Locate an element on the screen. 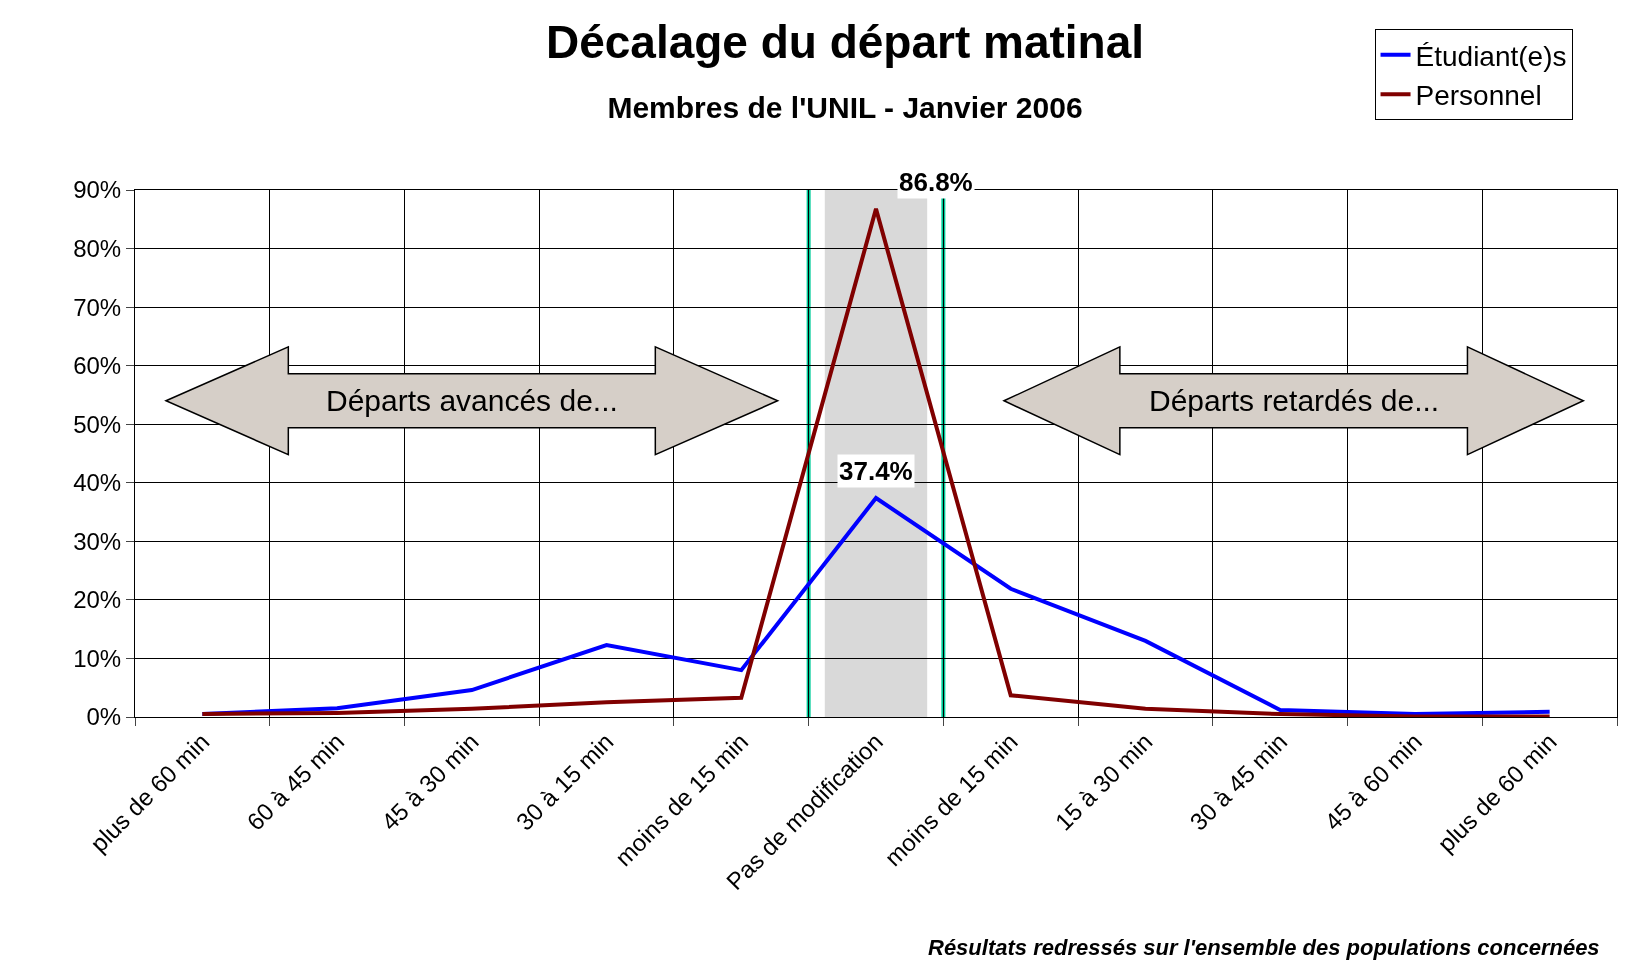  y-tick-label: 60% is located at coordinates (97, 366).